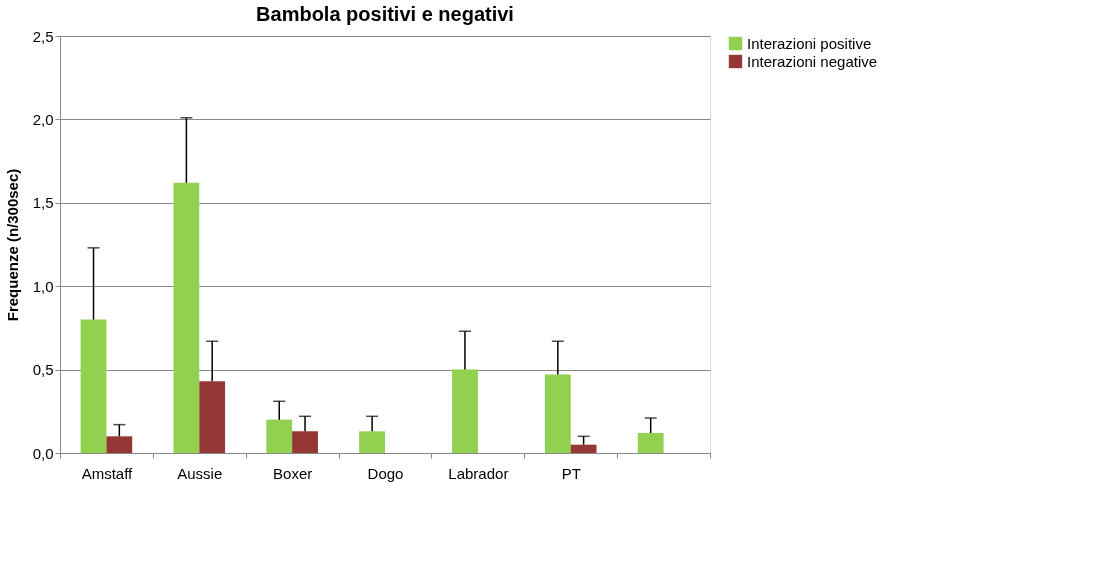 The height and width of the screenshot is (578, 1098). I want to click on legend-label: Interazioni positive, so click(809, 43).